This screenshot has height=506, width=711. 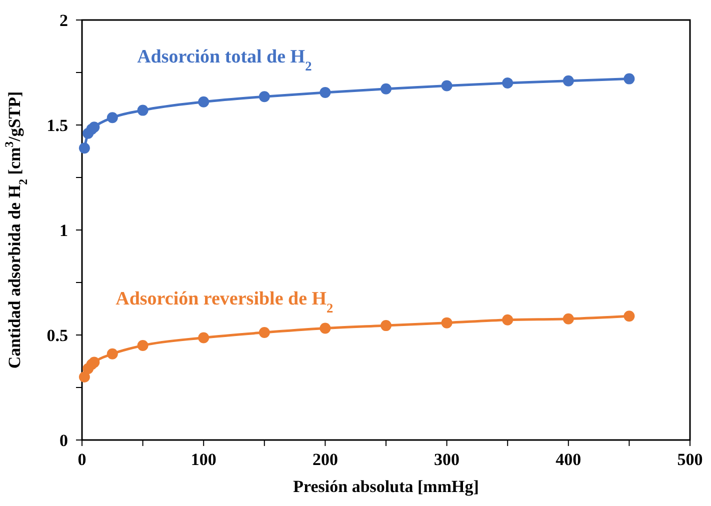 What do you see at coordinates (64, 230) in the screenshot?
I see `y-tick-label: 1` at bounding box center [64, 230].